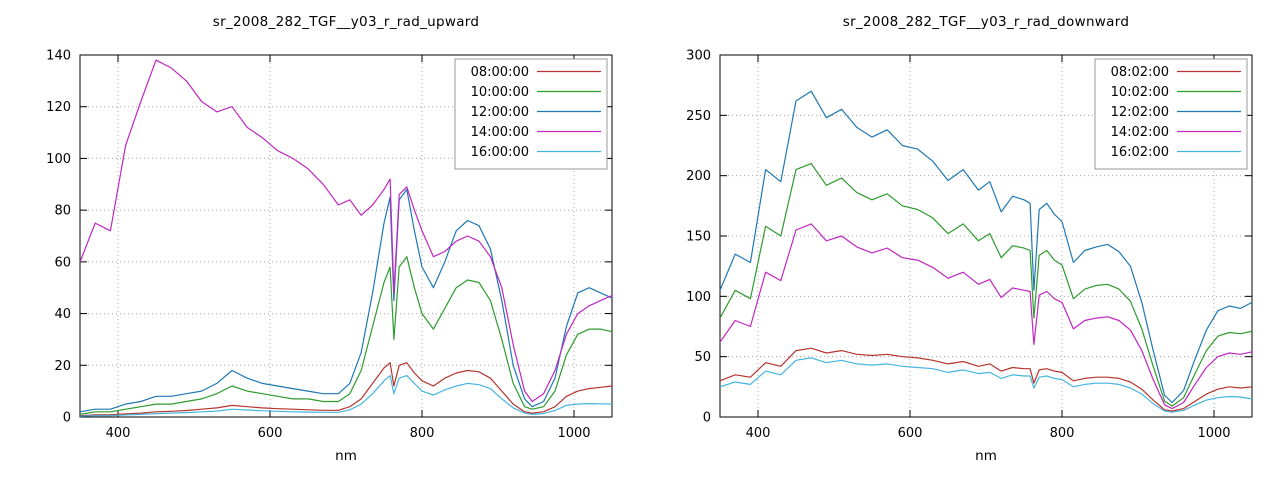 This screenshot has height=480, width=1280. Describe the element at coordinates (62, 262) in the screenshot. I see `y-tick-label: 60` at that location.